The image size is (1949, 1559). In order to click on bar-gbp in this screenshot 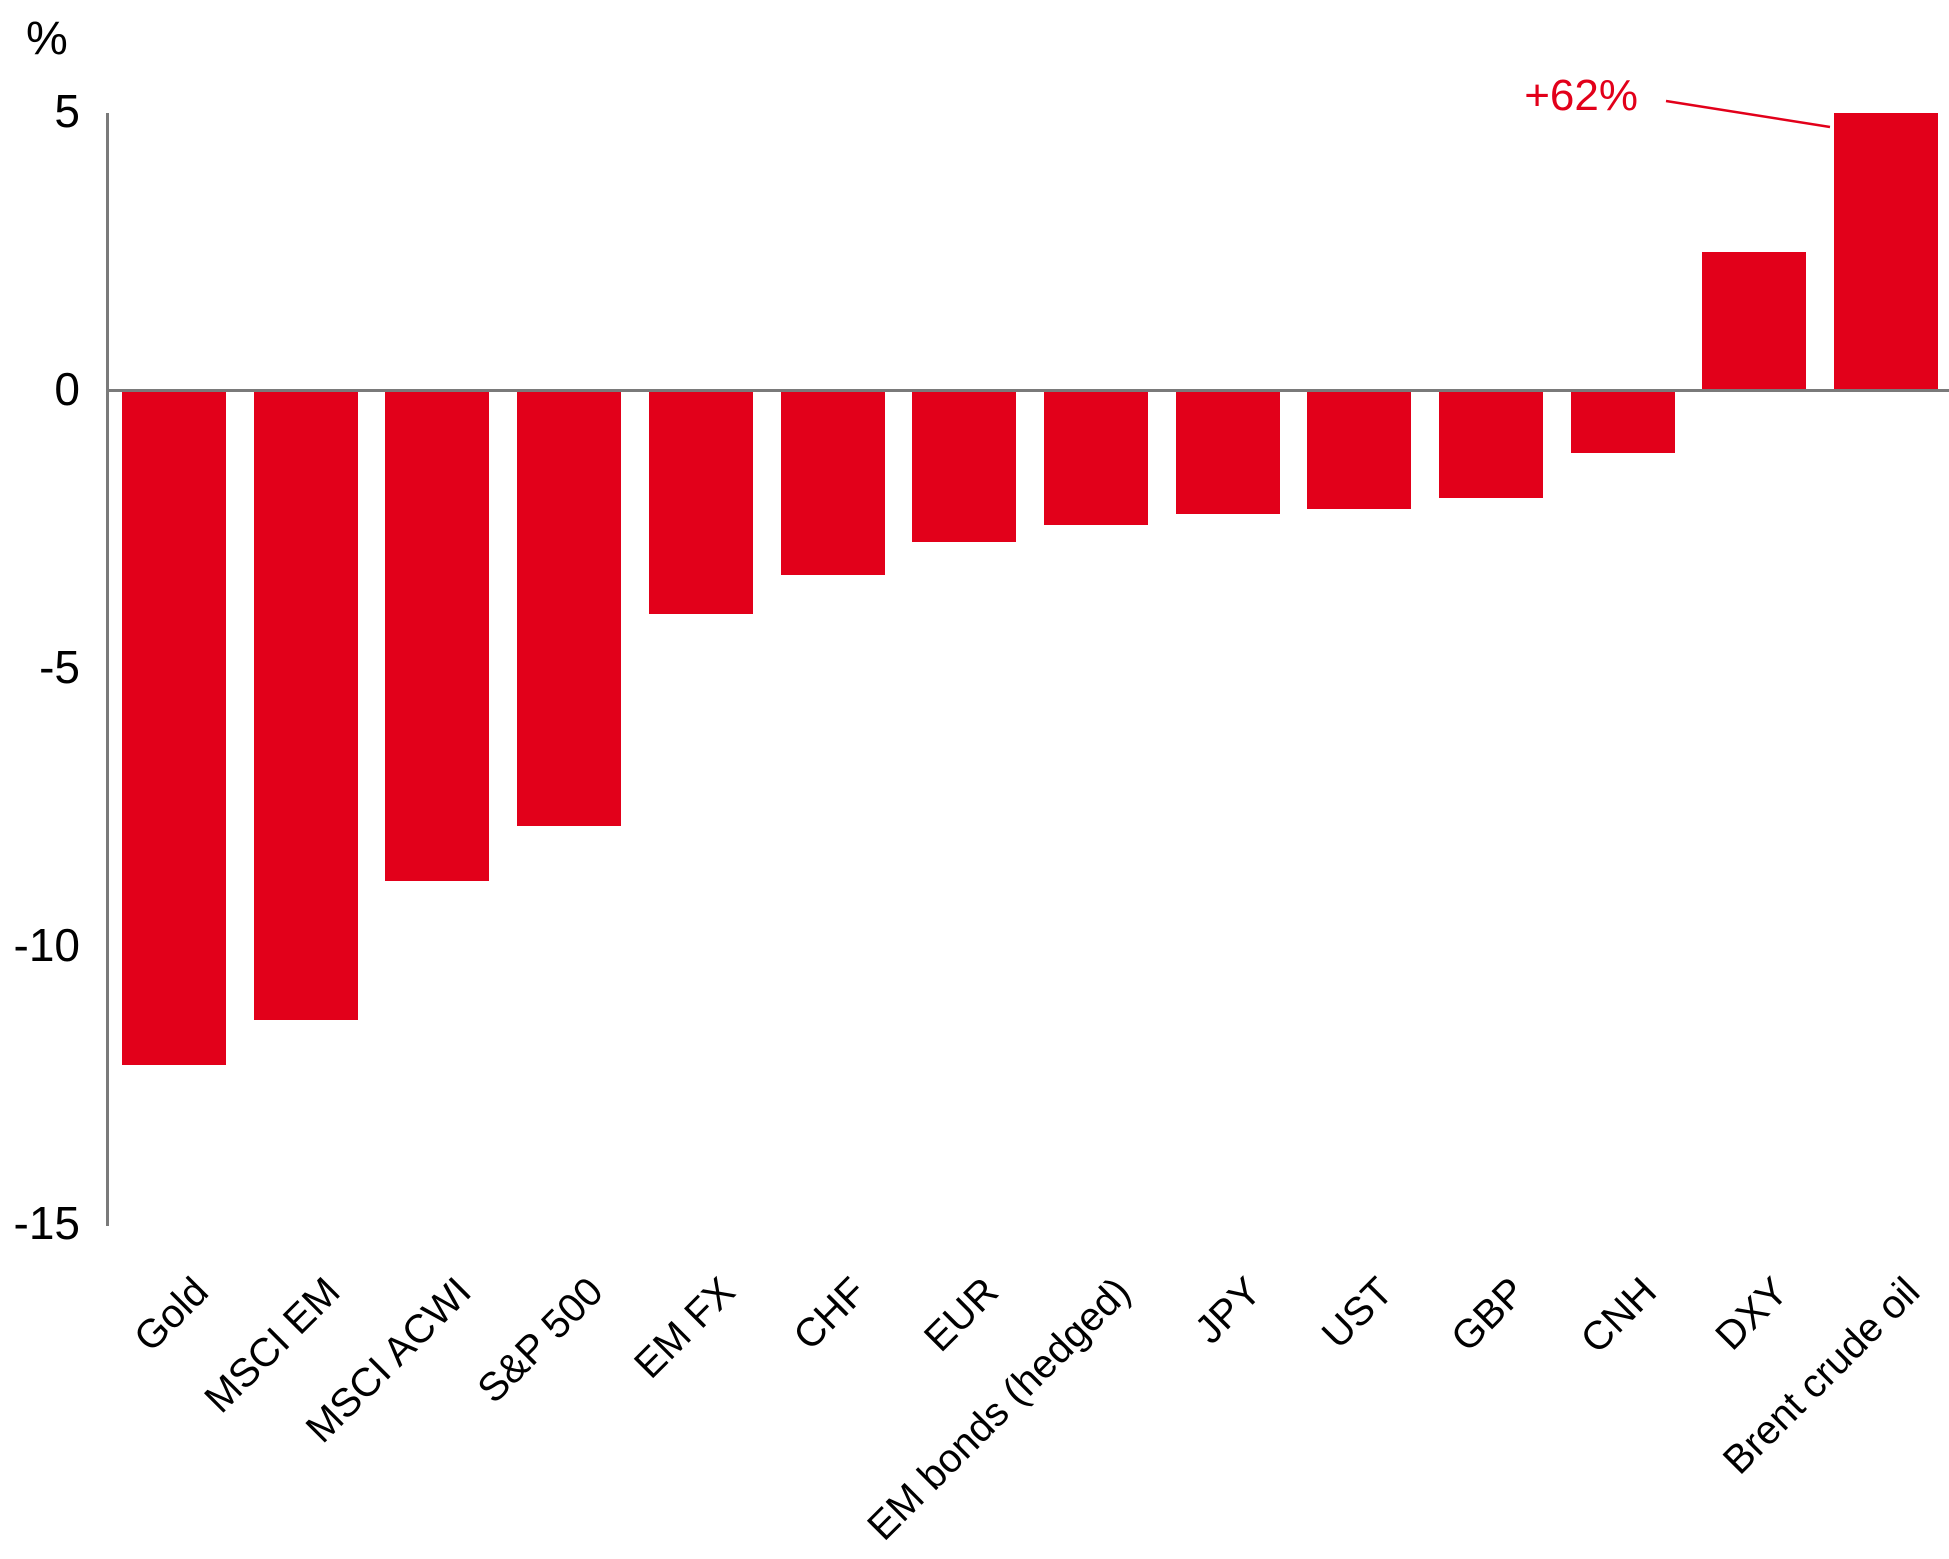, I will do `click(1491, 445)`.